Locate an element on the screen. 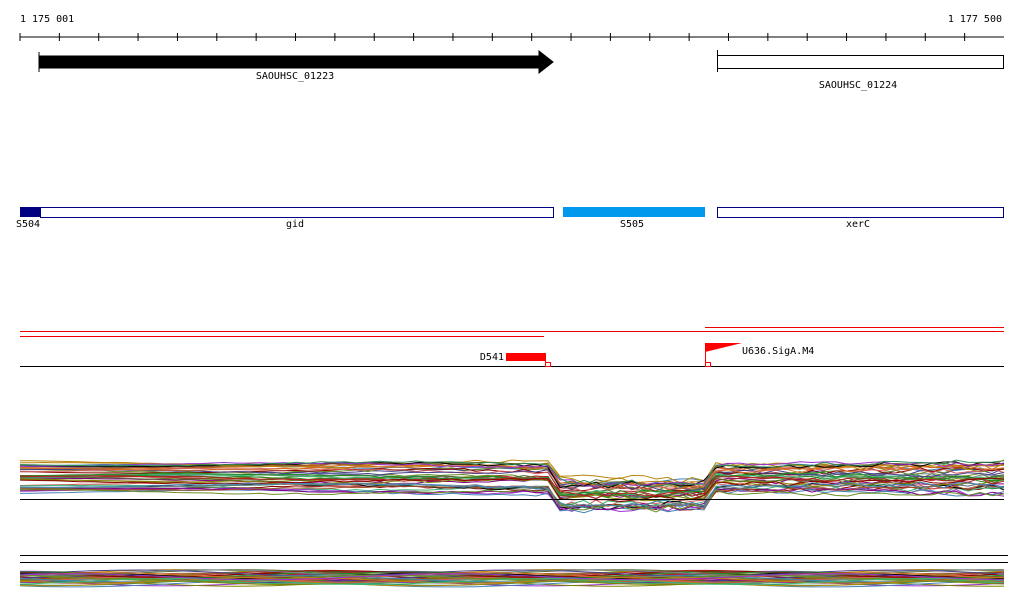 The image size is (1024, 611). segment-label: gid is located at coordinates (295, 224).